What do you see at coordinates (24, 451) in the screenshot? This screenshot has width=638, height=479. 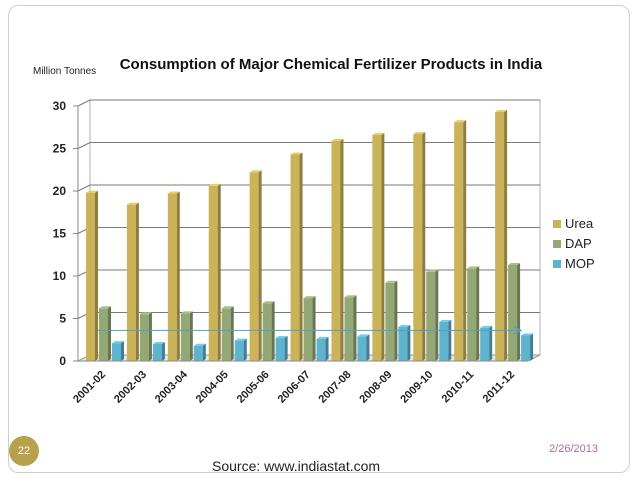 I see `page-number-badge: 22` at bounding box center [24, 451].